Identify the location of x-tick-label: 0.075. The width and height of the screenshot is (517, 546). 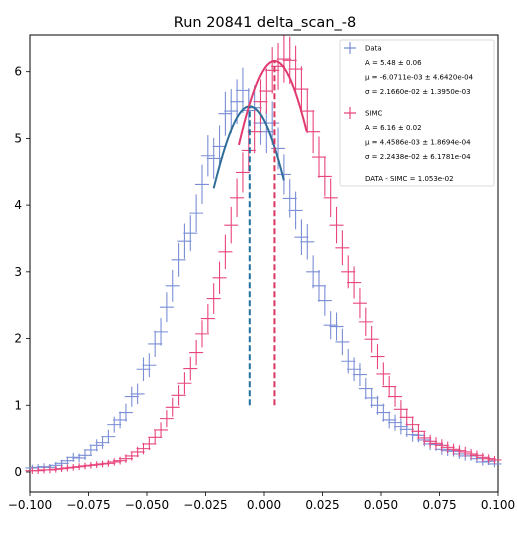
(439, 505).